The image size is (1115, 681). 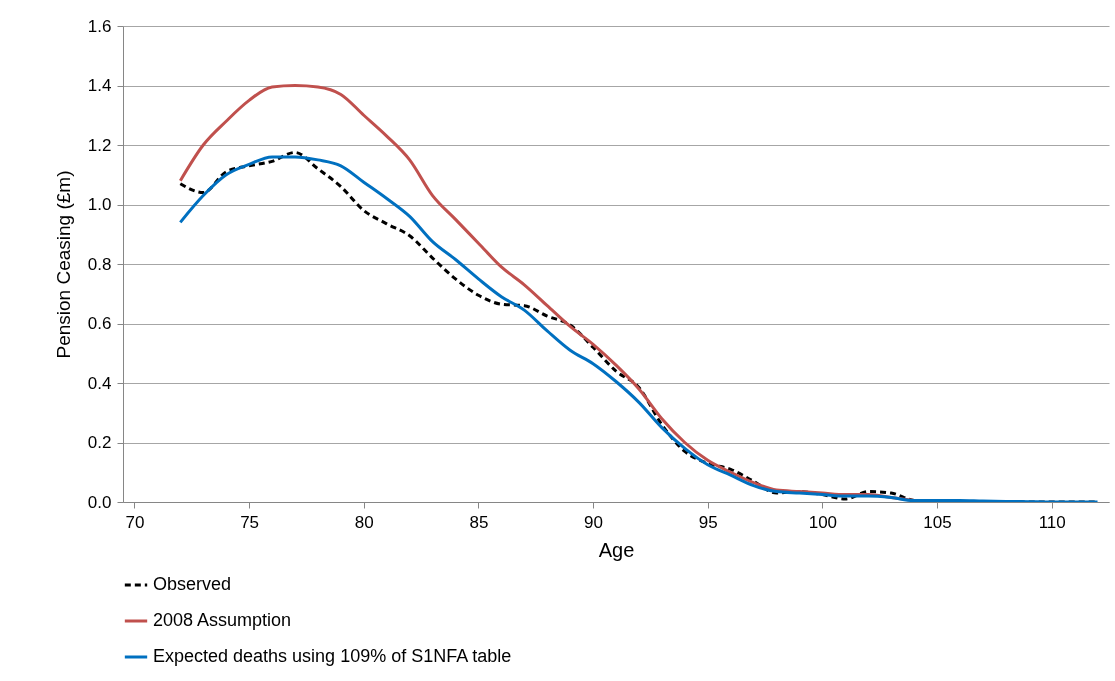 What do you see at coordinates (63, 264) in the screenshot?
I see `y-axis-title: Pension Ceasing (£m)` at bounding box center [63, 264].